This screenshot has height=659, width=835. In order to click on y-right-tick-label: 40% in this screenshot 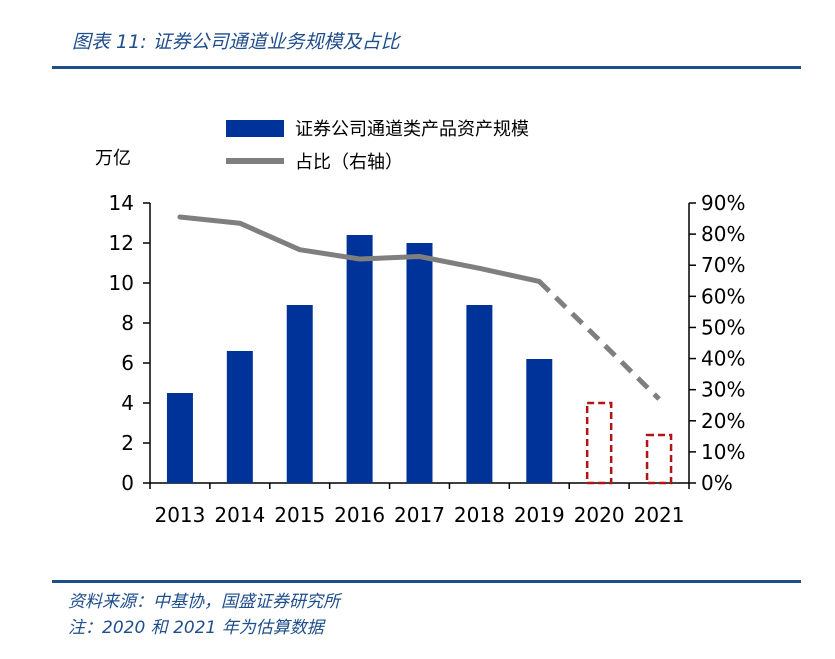, I will do `click(723, 359)`.